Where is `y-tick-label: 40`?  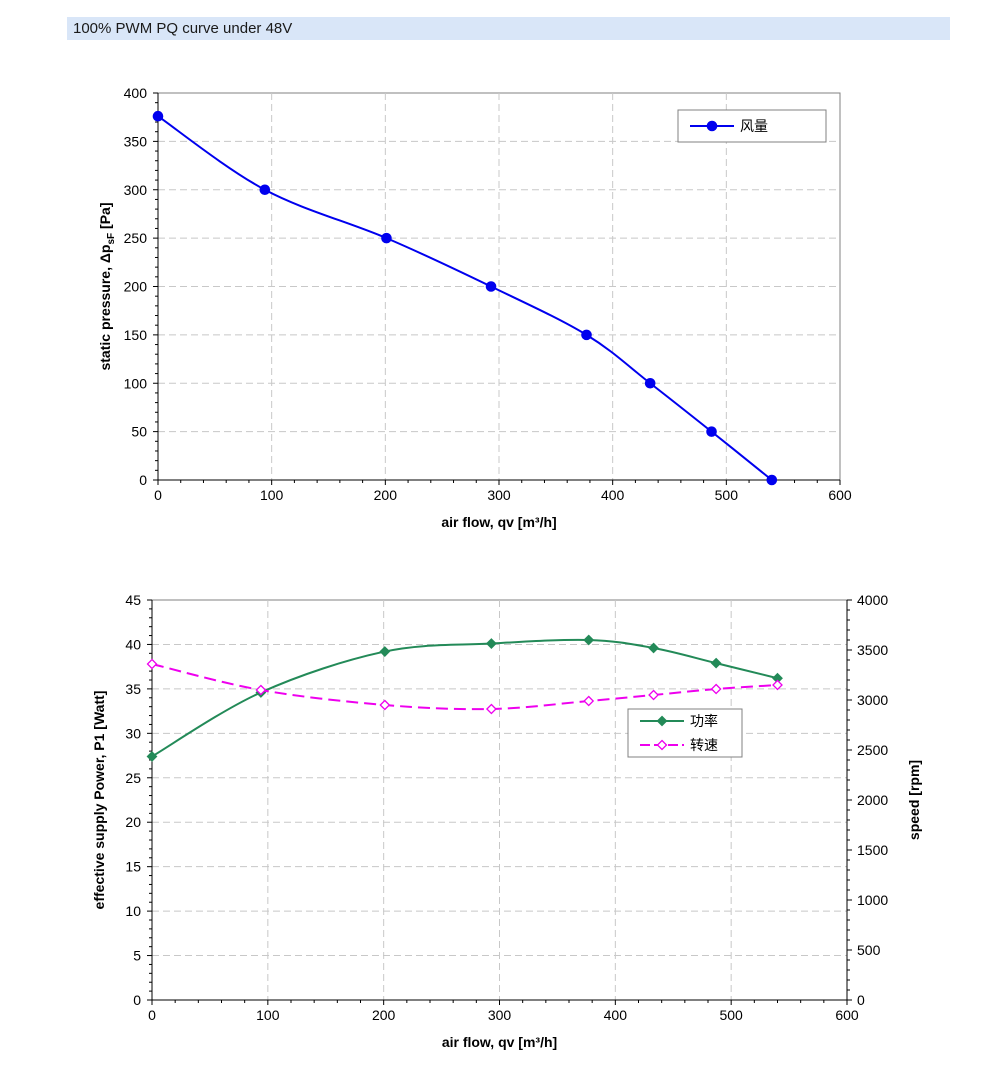
y-tick-label: 40 is located at coordinates (133, 644).